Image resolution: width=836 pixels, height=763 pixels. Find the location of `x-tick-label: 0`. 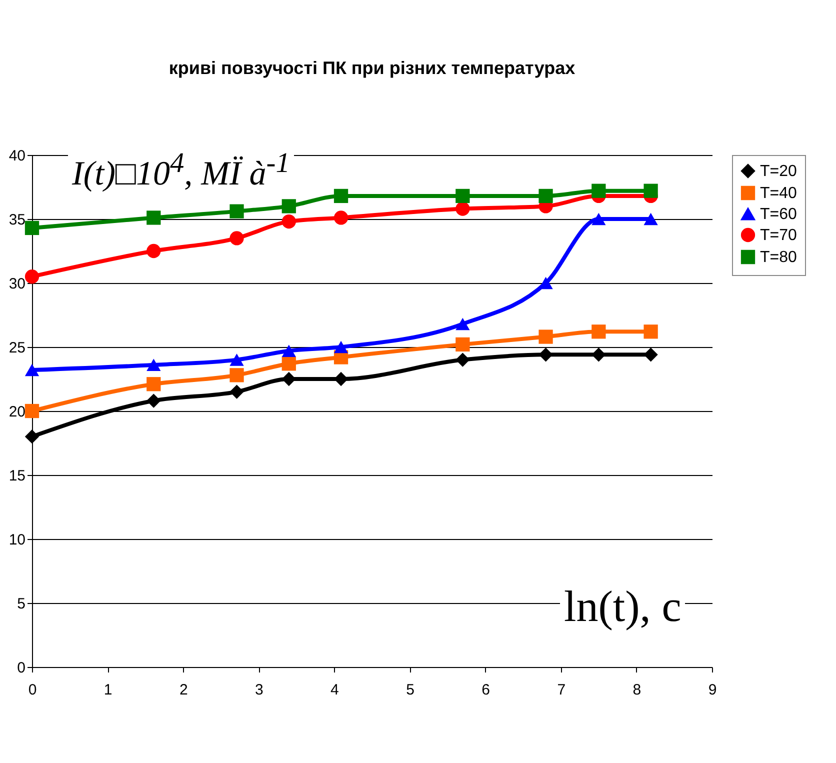

x-tick-label: 0 is located at coordinates (32, 690).